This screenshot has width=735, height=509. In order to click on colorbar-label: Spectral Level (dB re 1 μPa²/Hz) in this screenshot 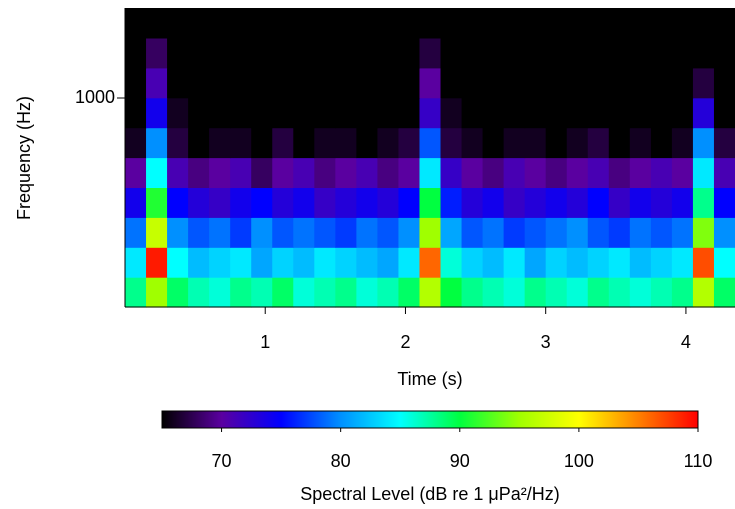, I will do `click(429, 494)`.